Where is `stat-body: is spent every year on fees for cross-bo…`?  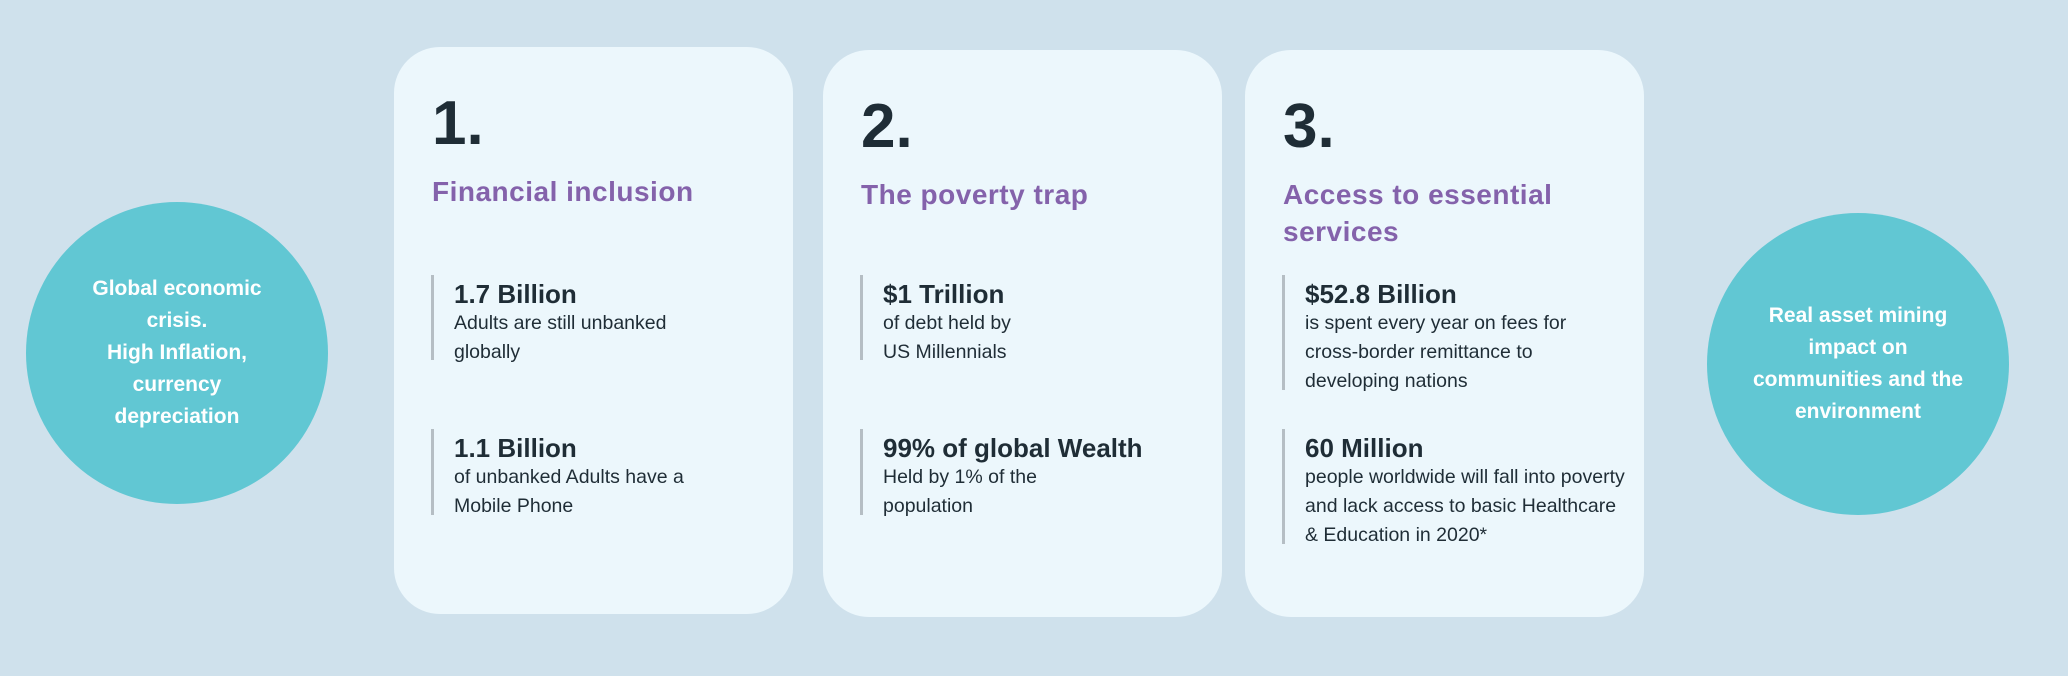 stat-body: is spent every year on fees for cross-bo… is located at coordinates (1436, 352).